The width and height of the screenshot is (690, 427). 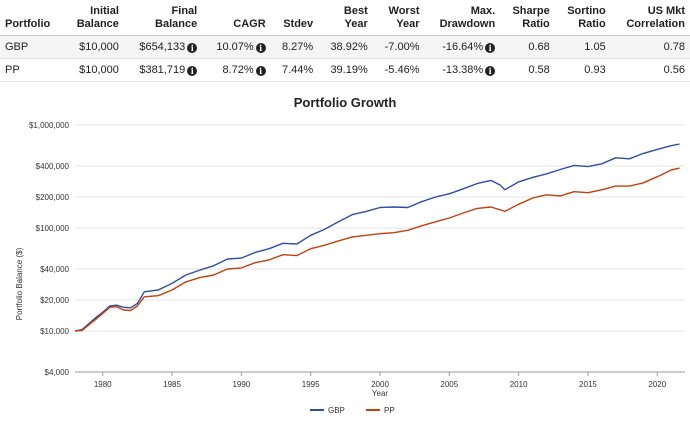 What do you see at coordinates (298, 24) in the screenshot?
I see `column-header-text: Stdev` at bounding box center [298, 24].